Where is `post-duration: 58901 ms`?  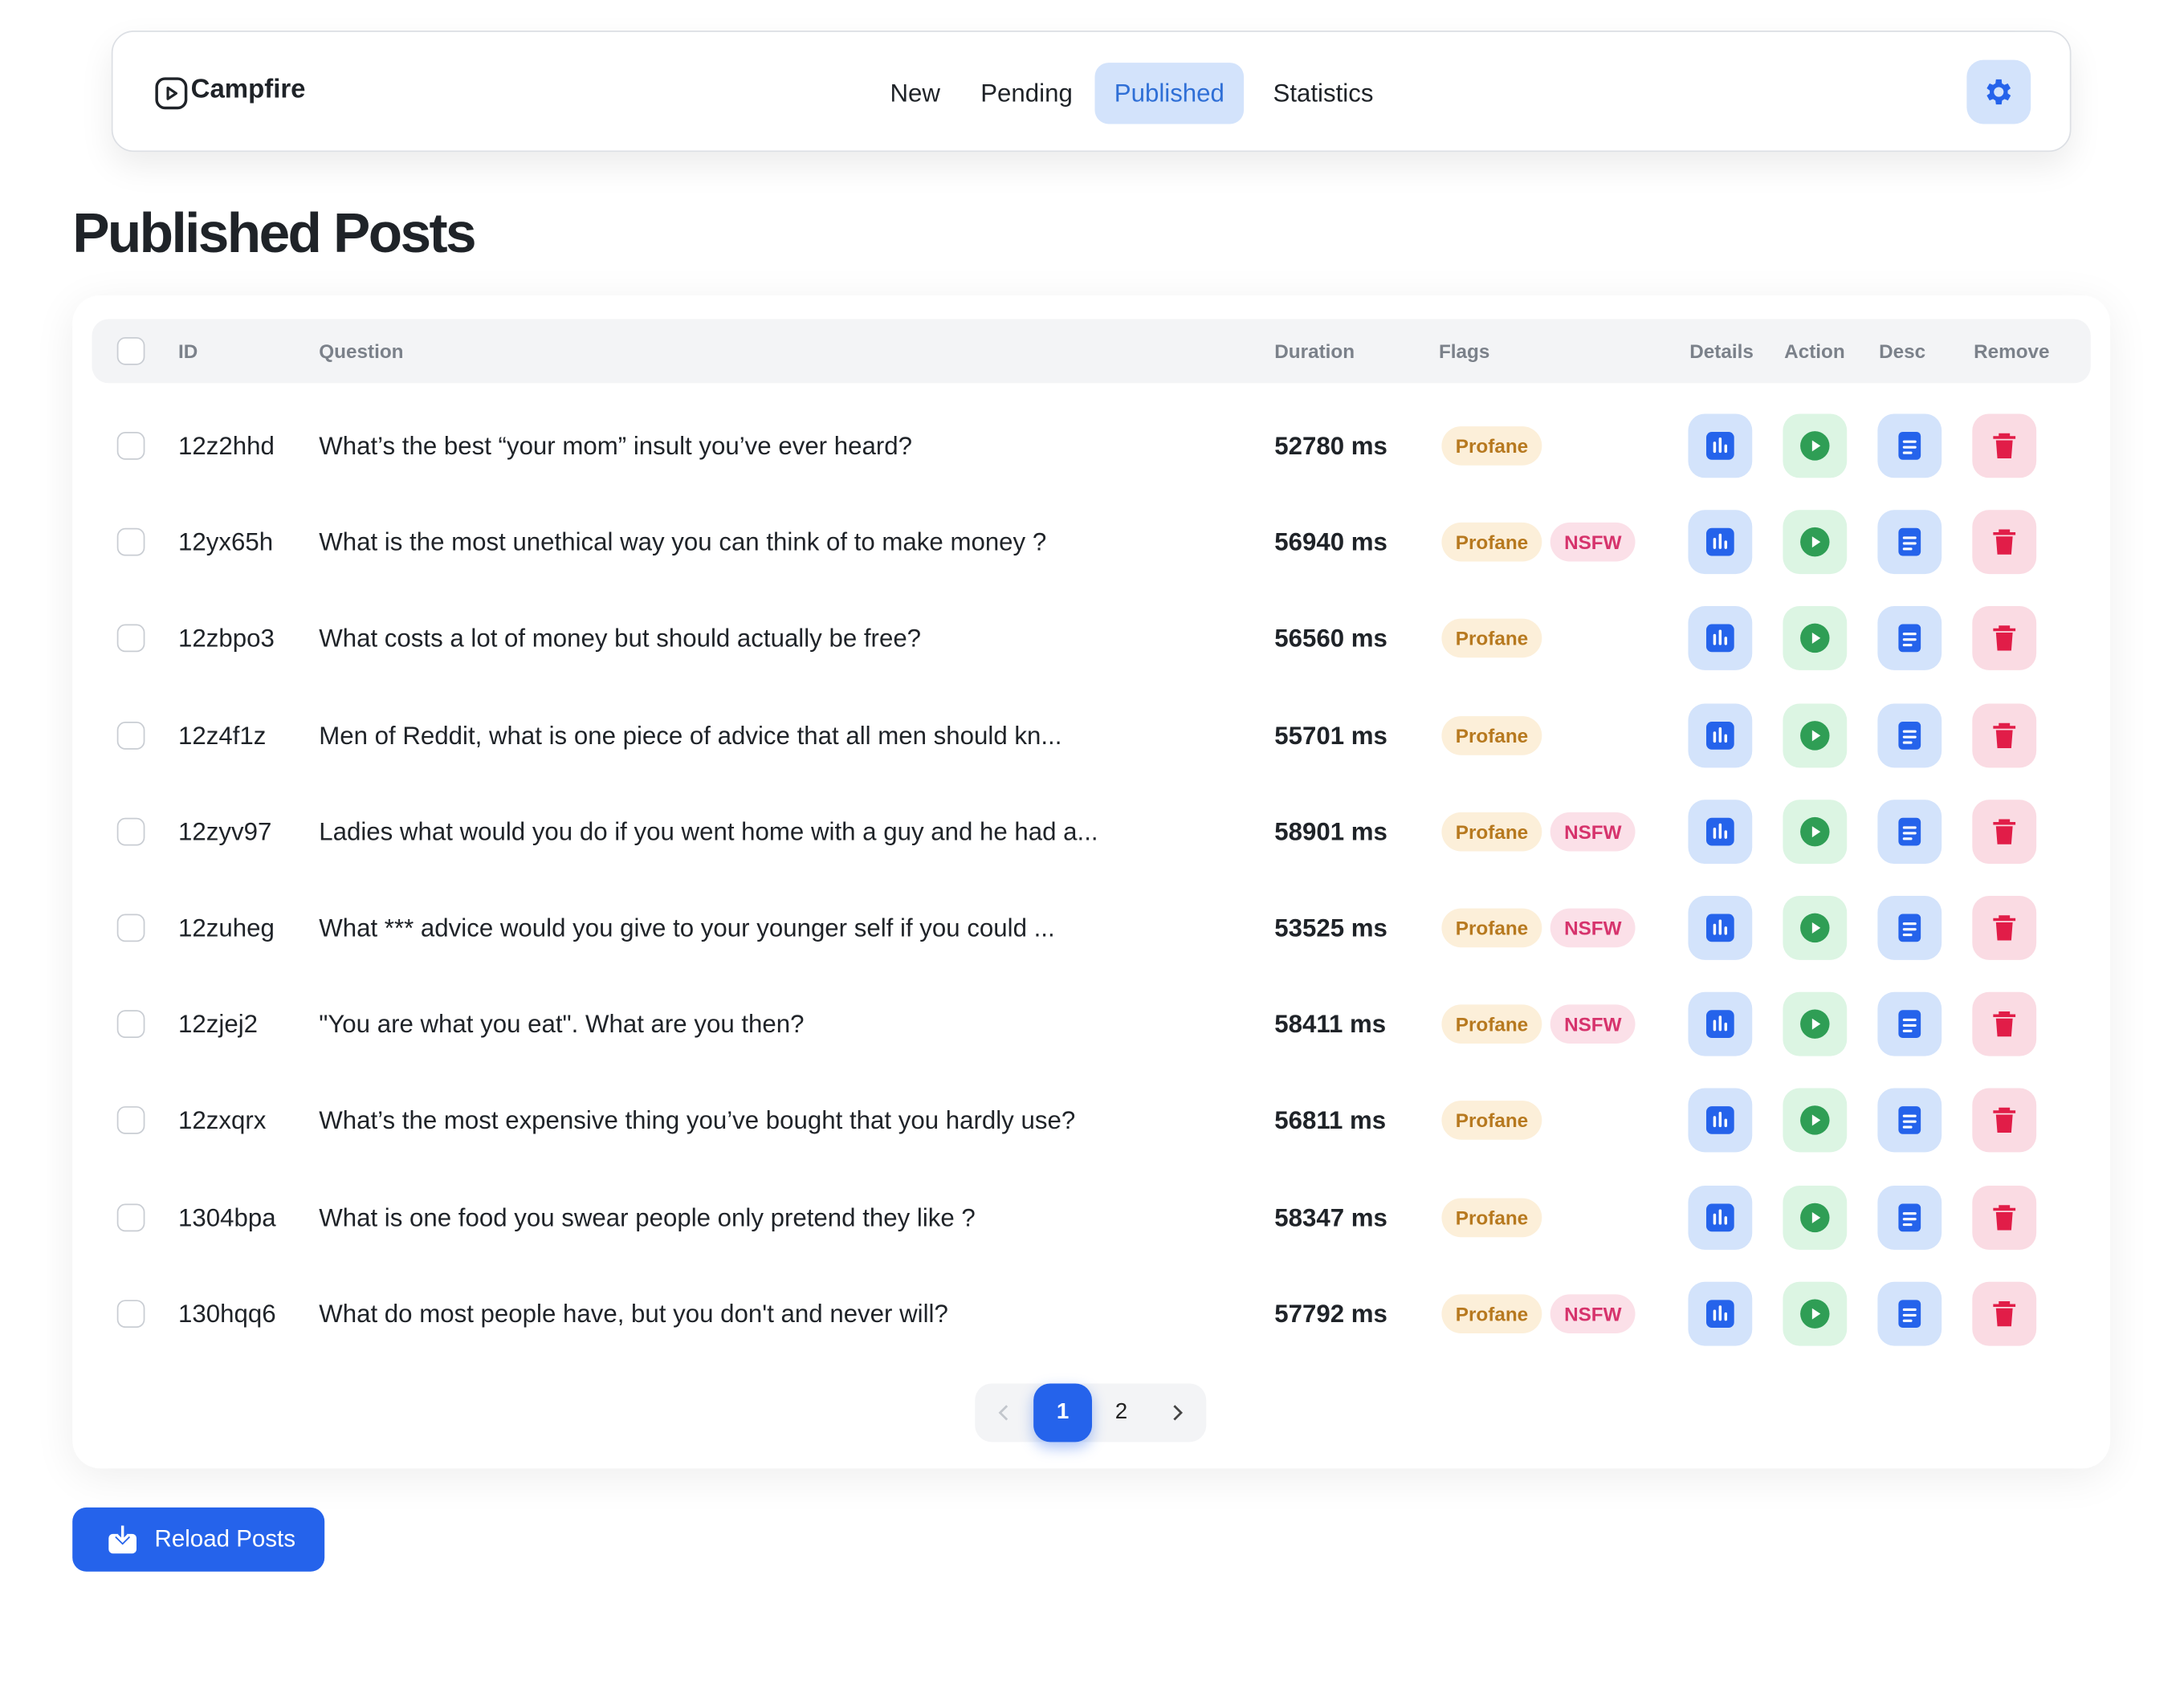 post-duration: 58901 ms is located at coordinates (1330, 832).